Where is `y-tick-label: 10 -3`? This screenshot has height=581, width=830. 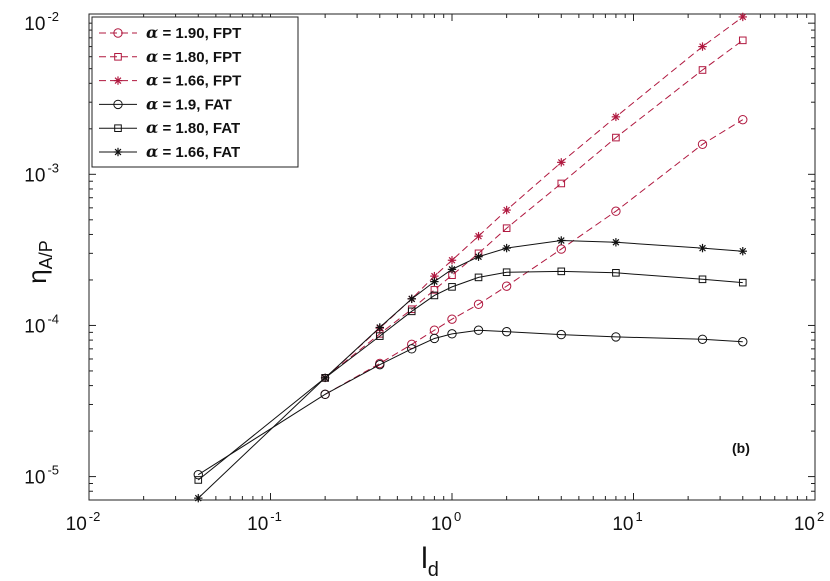 y-tick-label: 10 -3 is located at coordinates (41, 173).